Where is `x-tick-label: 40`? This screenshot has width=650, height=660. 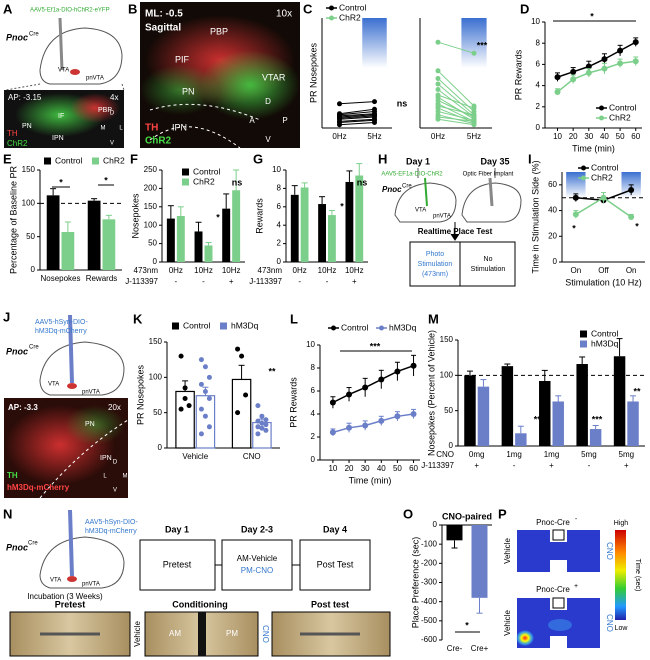
x-tick-label: 40 is located at coordinates (604, 136).